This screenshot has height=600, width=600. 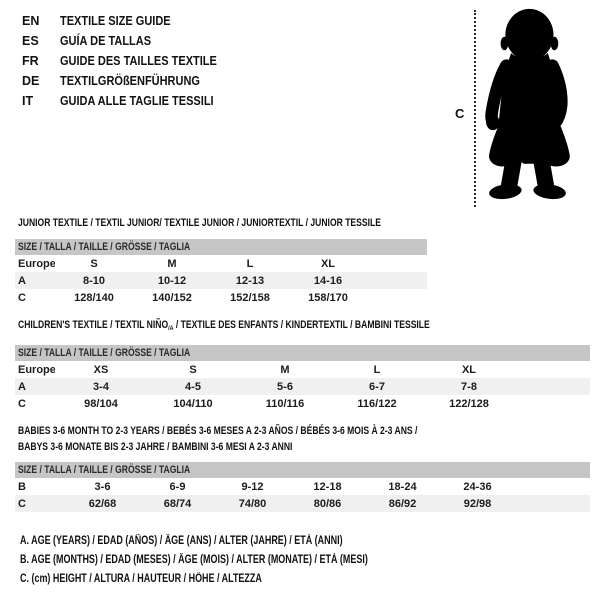 What do you see at coordinates (102, 503) in the screenshot?
I see `size-cell: 62/68` at bounding box center [102, 503].